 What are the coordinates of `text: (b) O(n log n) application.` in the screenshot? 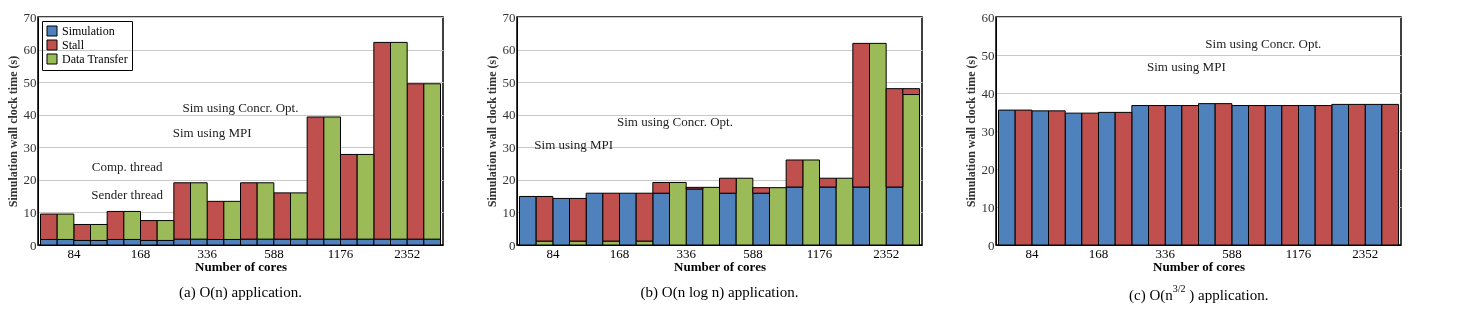 It's located at (719, 292).